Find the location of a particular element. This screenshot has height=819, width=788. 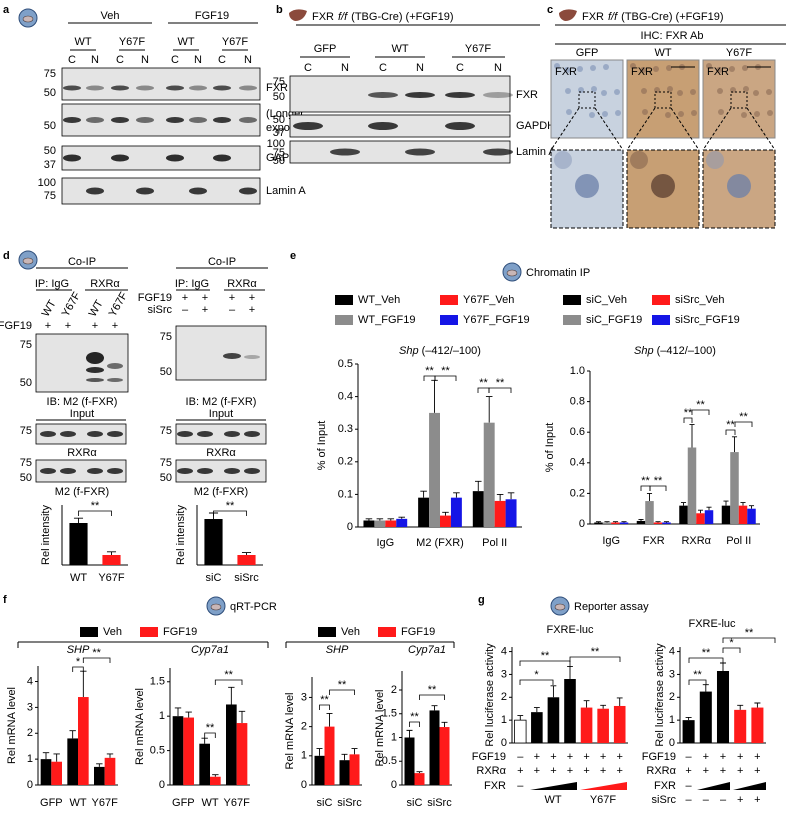

x-tick-label: RXRα is located at coordinates (696, 541).